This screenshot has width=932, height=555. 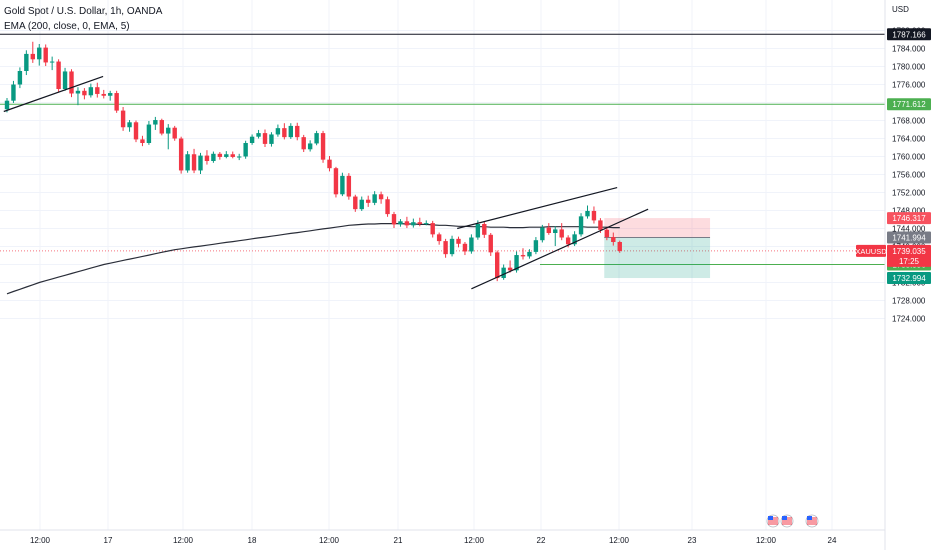 What do you see at coordinates (53, 94) in the screenshot?
I see `early-trendline` at bounding box center [53, 94].